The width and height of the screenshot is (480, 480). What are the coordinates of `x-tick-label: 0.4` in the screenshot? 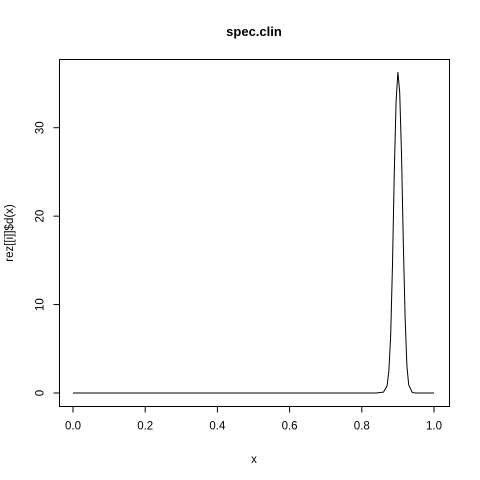 It's located at (217, 427).